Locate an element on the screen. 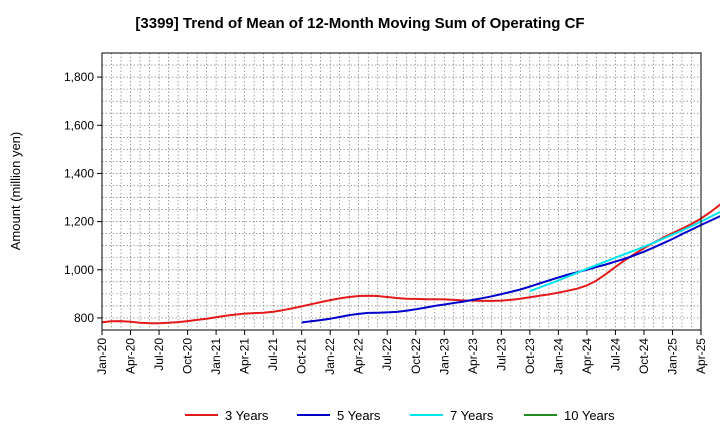 This screenshot has width=720, height=440. x-tick-label: Oct-23 is located at coordinates (530, 356).